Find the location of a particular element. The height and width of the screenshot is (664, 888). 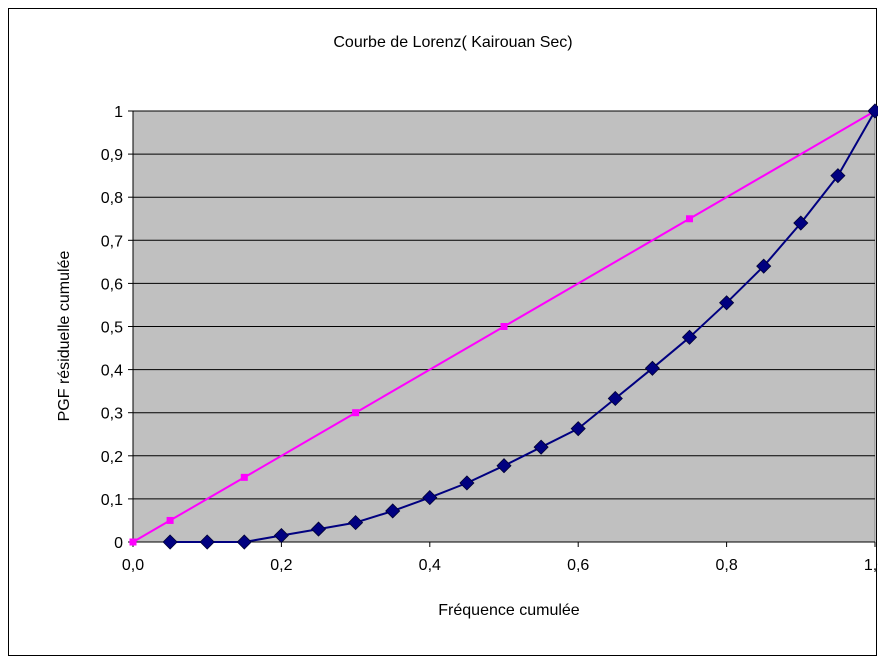

x-tick-label: 0,4 is located at coordinates (430, 565).